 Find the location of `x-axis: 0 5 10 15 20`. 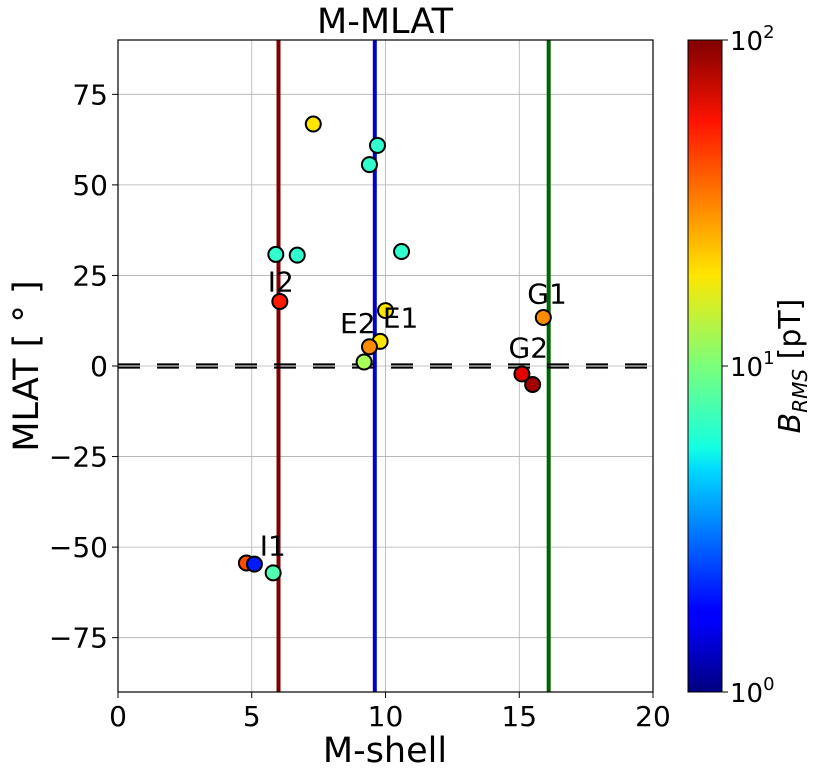

x-axis: 0 5 10 15 20 is located at coordinates (390, 712).